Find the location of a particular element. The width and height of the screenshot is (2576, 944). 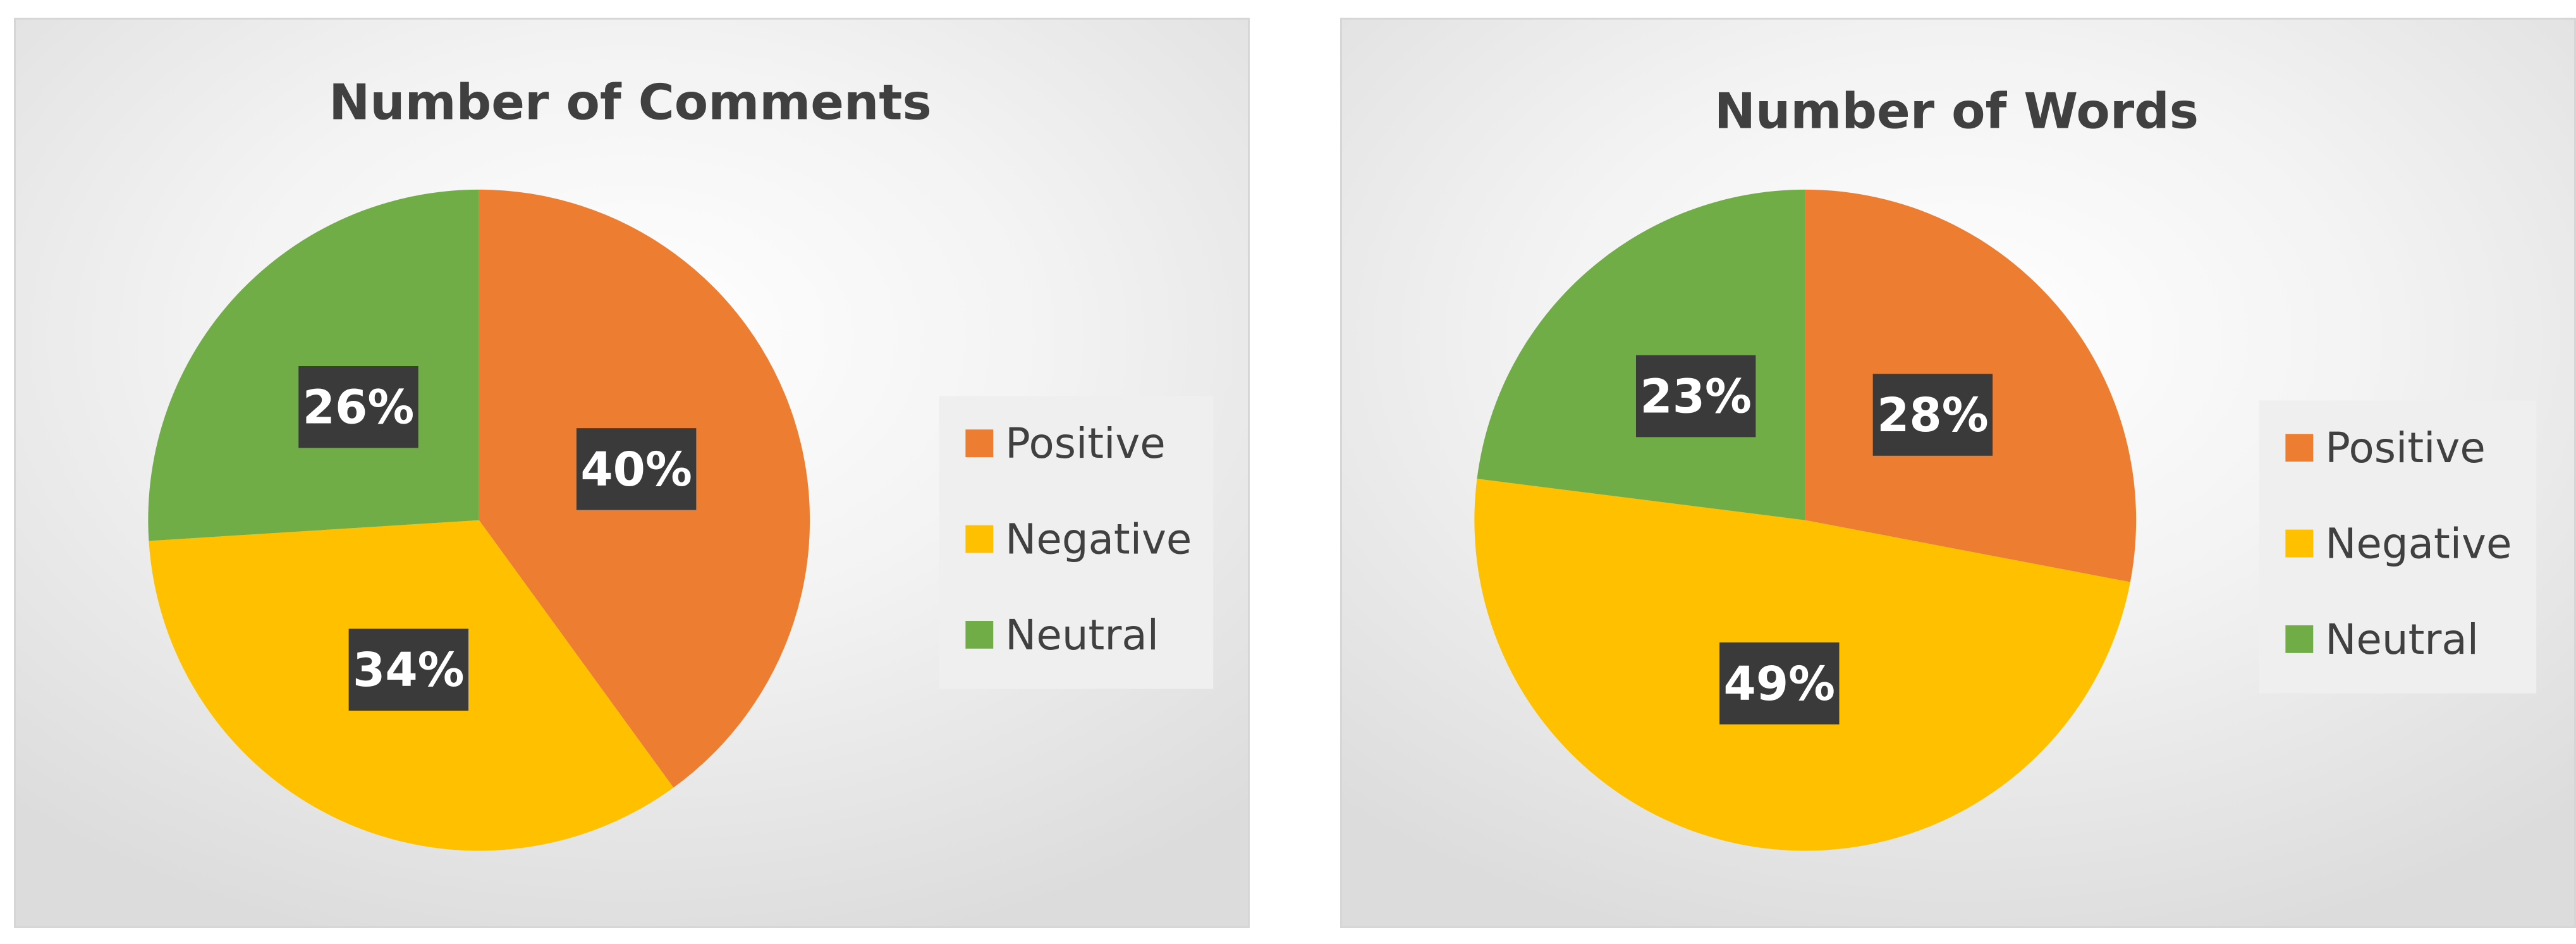

data-label-negative: 34% is located at coordinates (409, 671).